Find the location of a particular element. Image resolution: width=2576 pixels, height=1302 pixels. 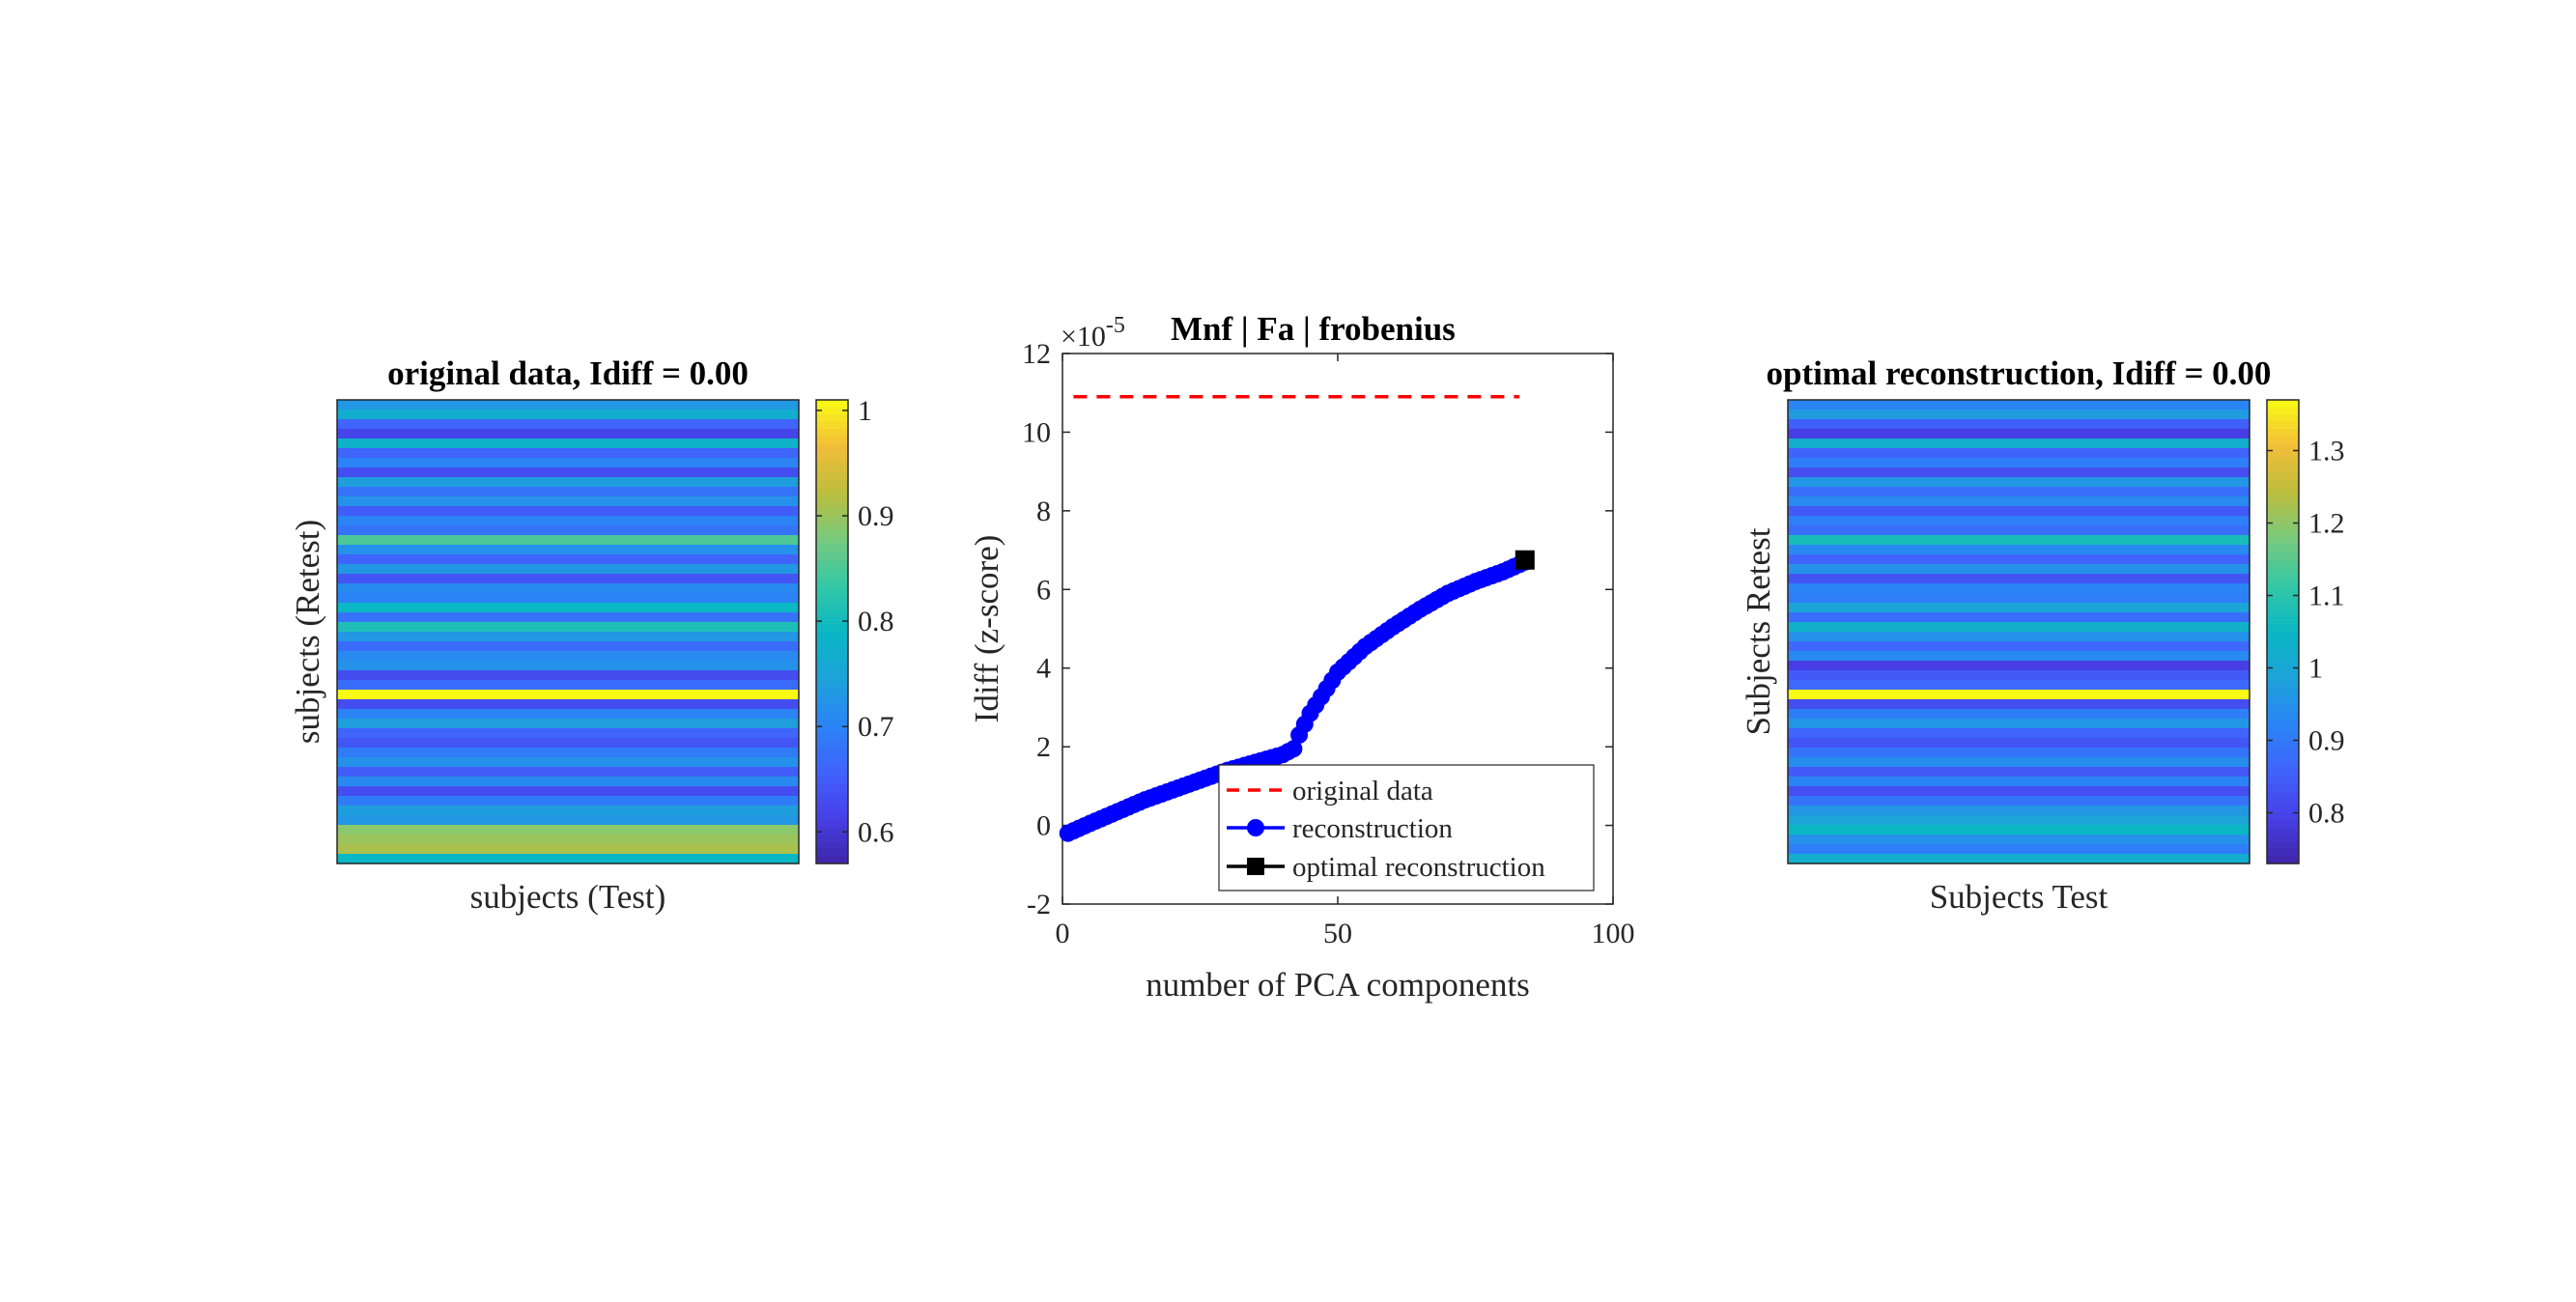

heatmap-original-rows is located at coordinates (568, 632).